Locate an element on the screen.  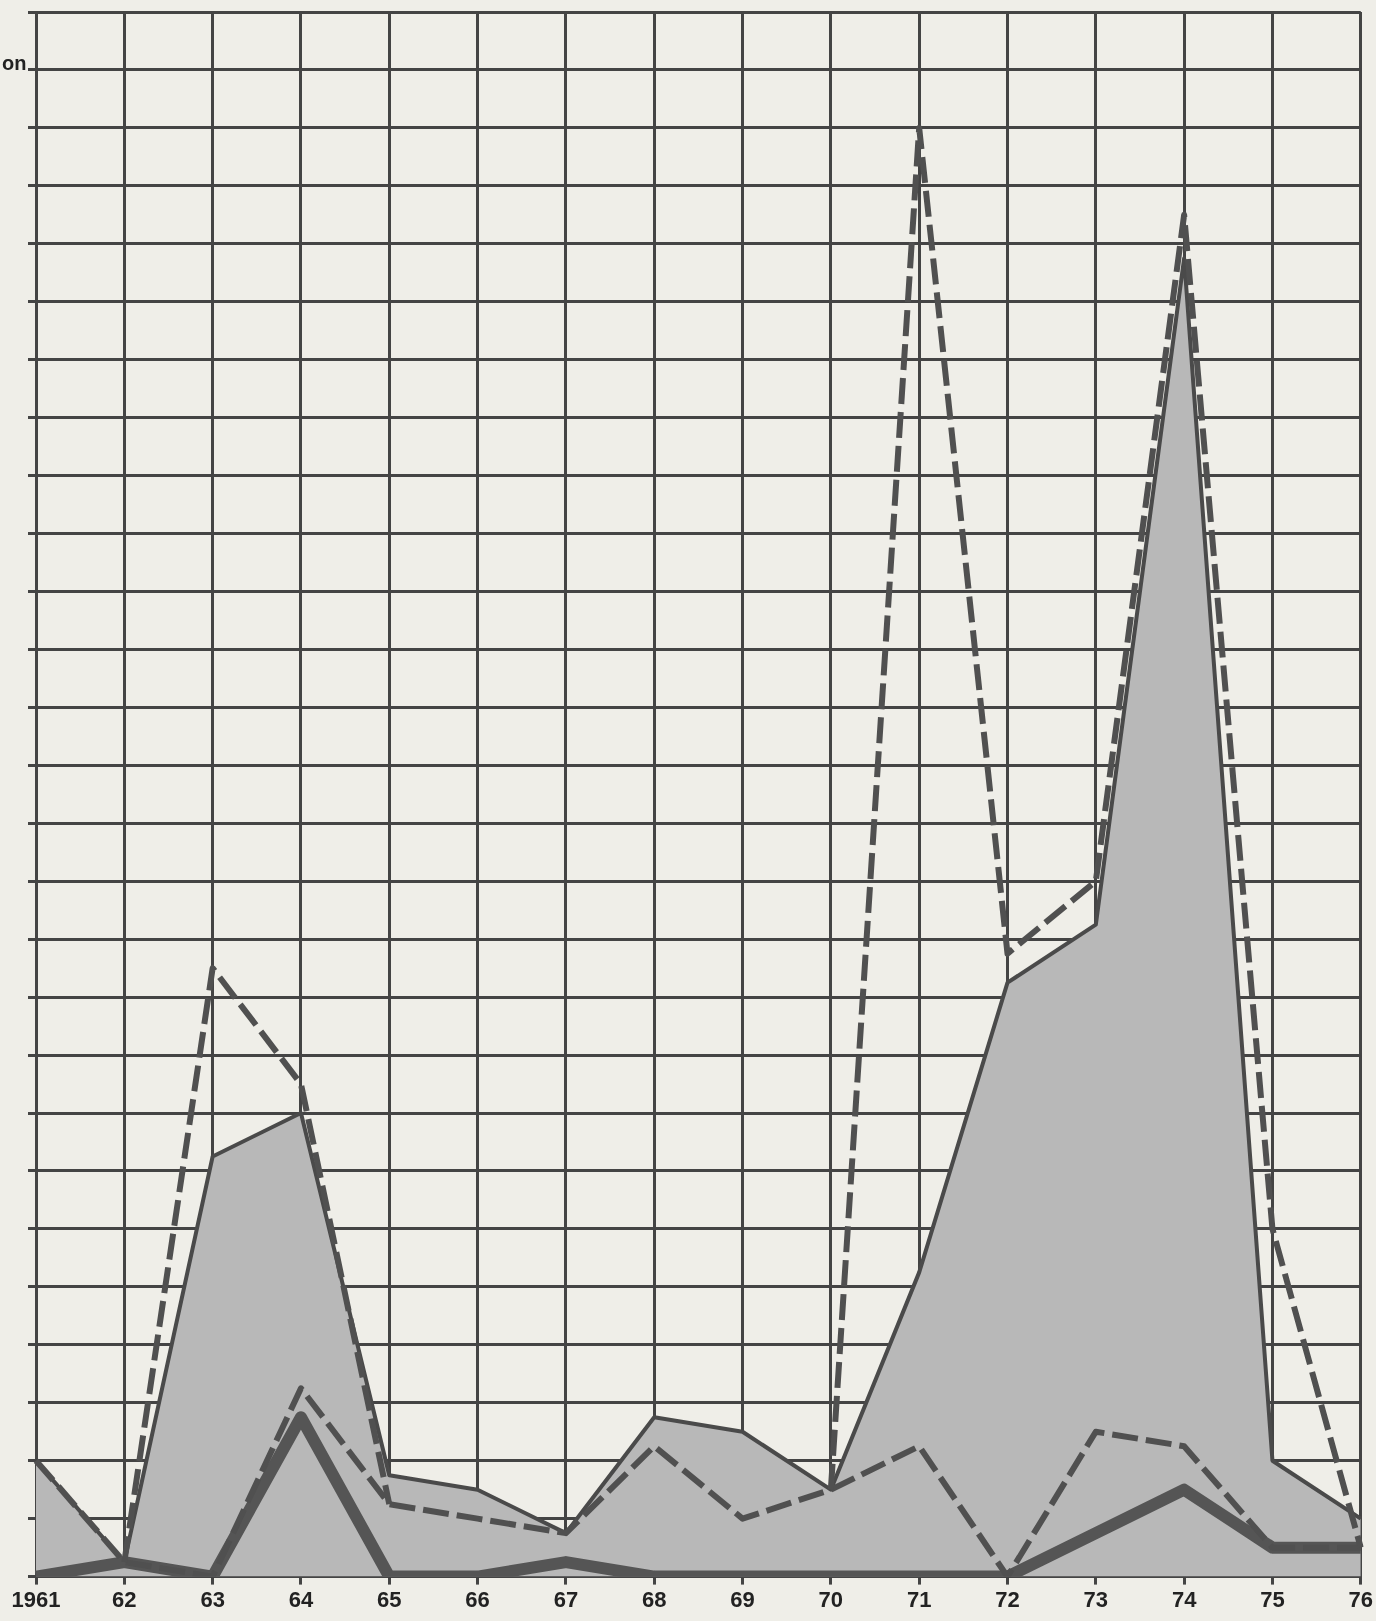
x-tick-label: 71 is located at coordinates (919, 1599).